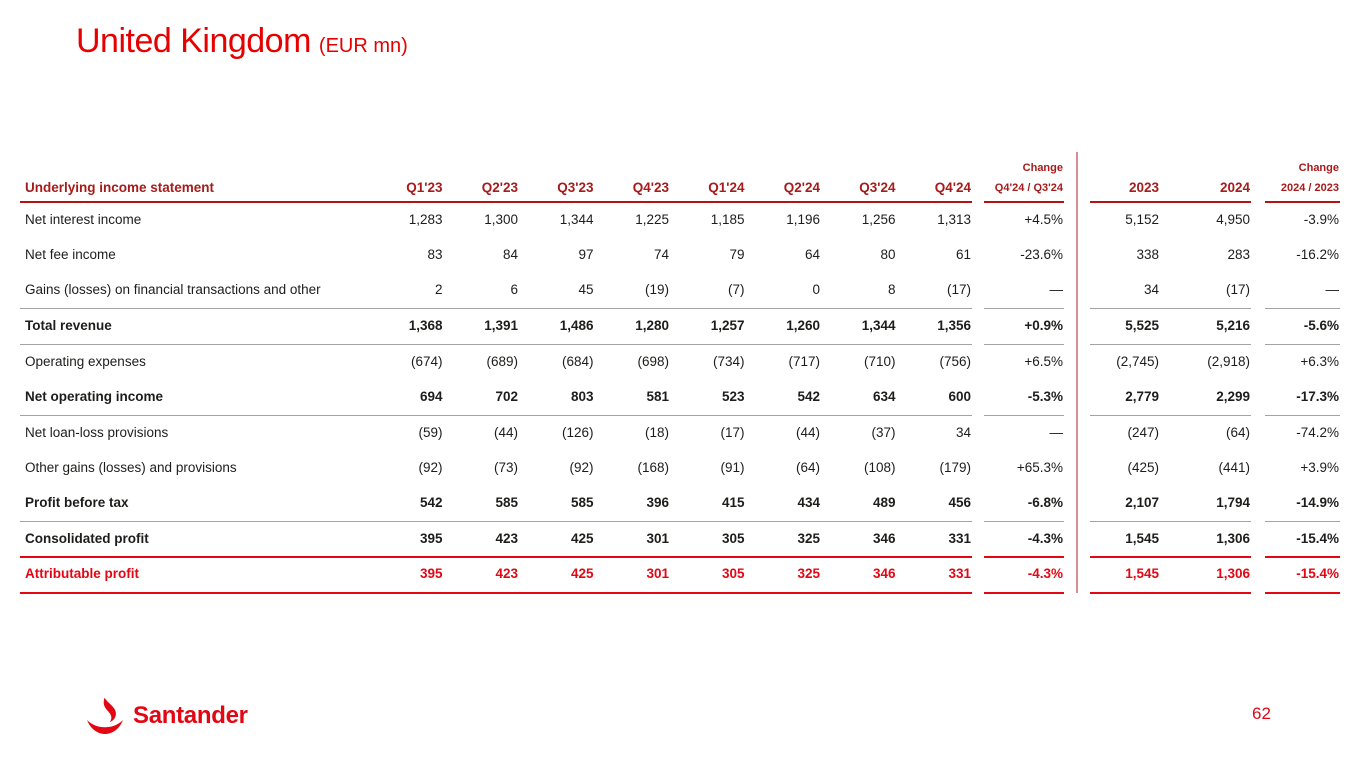  Describe the element at coordinates (1302, 291) in the screenshot. I see `change-yoy-value: —` at that location.